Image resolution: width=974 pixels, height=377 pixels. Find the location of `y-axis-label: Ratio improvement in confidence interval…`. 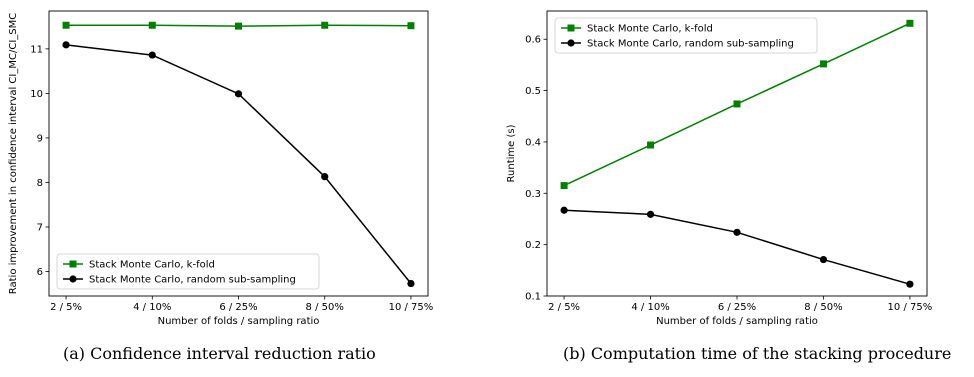

y-axis-label: Ratio improvement in confidence interval… is located at coordinates (13, 153).